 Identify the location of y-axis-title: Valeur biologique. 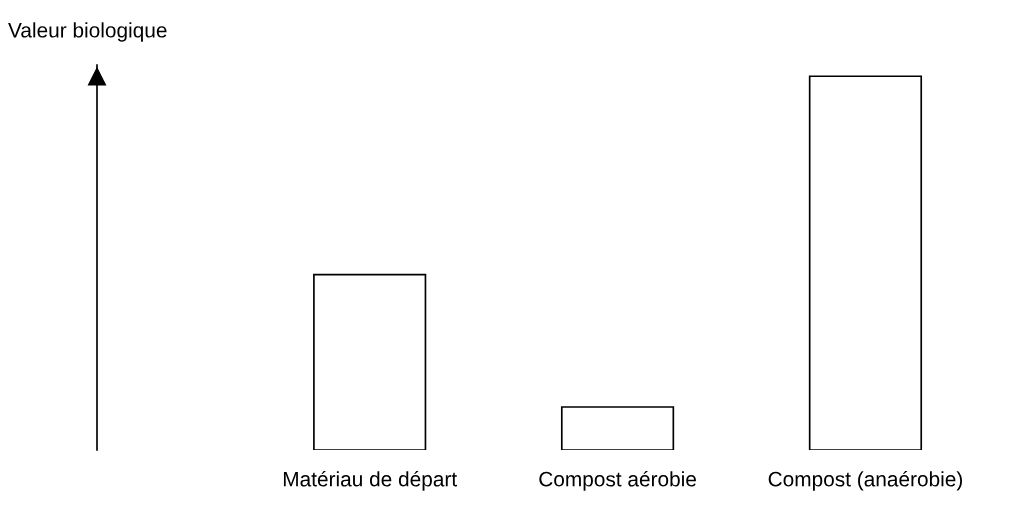
(87, 32).